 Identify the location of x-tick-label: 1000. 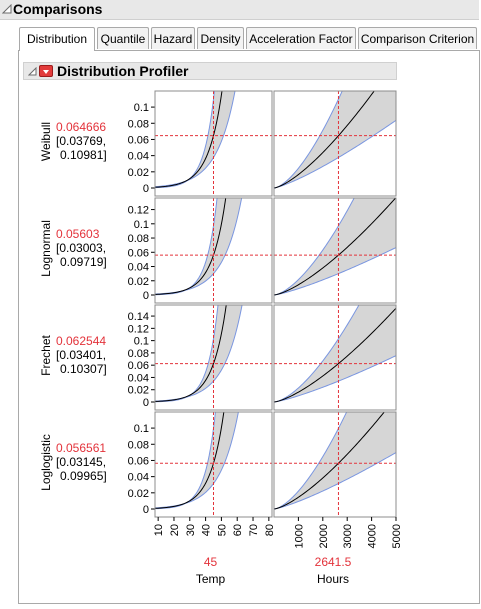
(299, 536).